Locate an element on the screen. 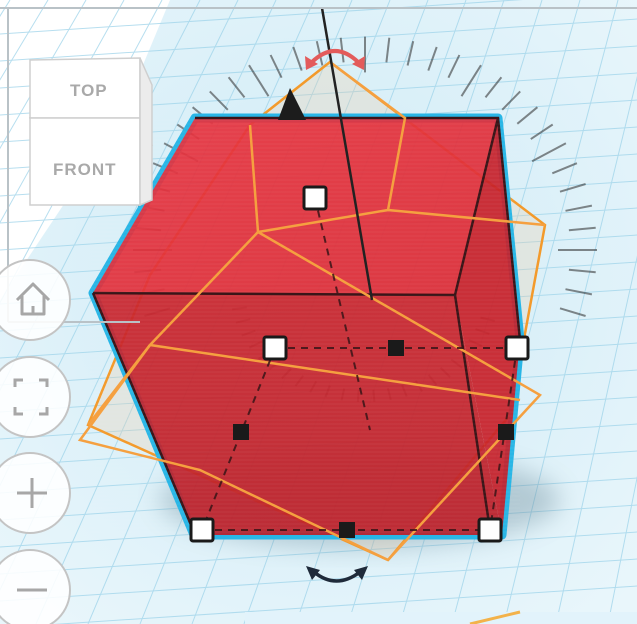  zoom-out-button is located at coordinates (35, 586).